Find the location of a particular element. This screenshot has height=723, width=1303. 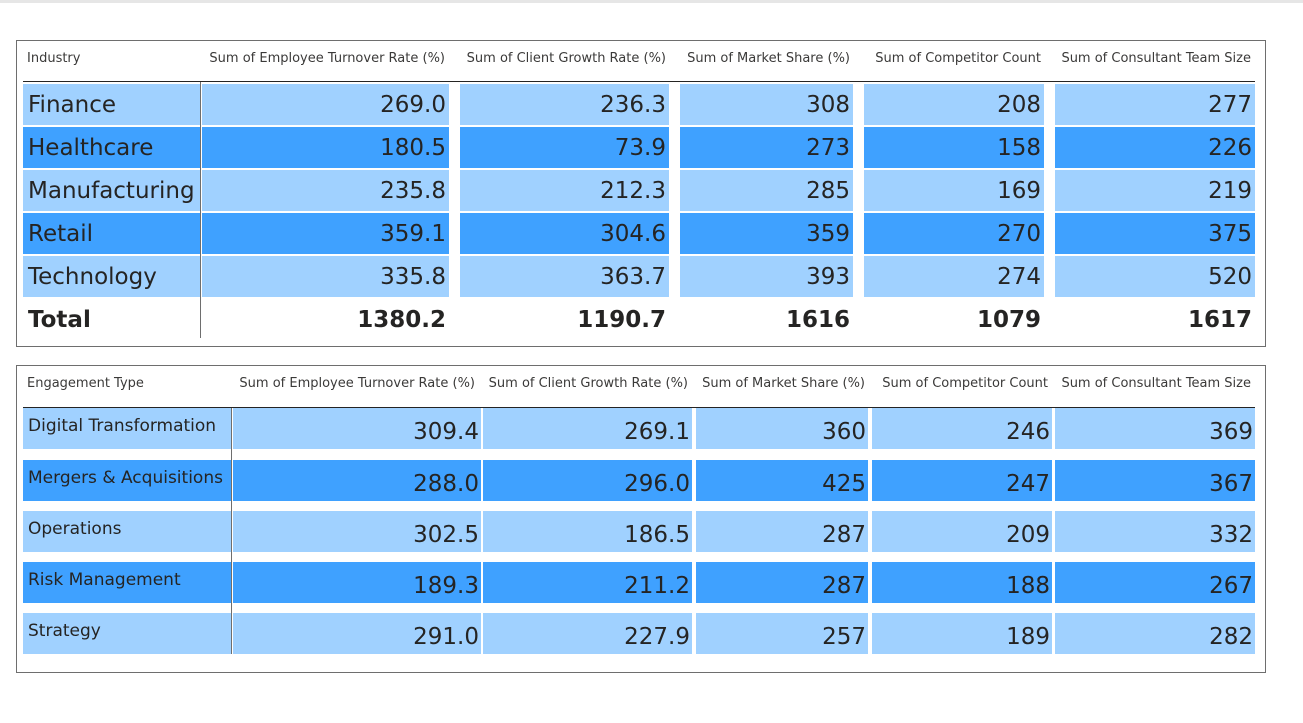

cell-market-share: 360 is located at coordinates (782, 428).